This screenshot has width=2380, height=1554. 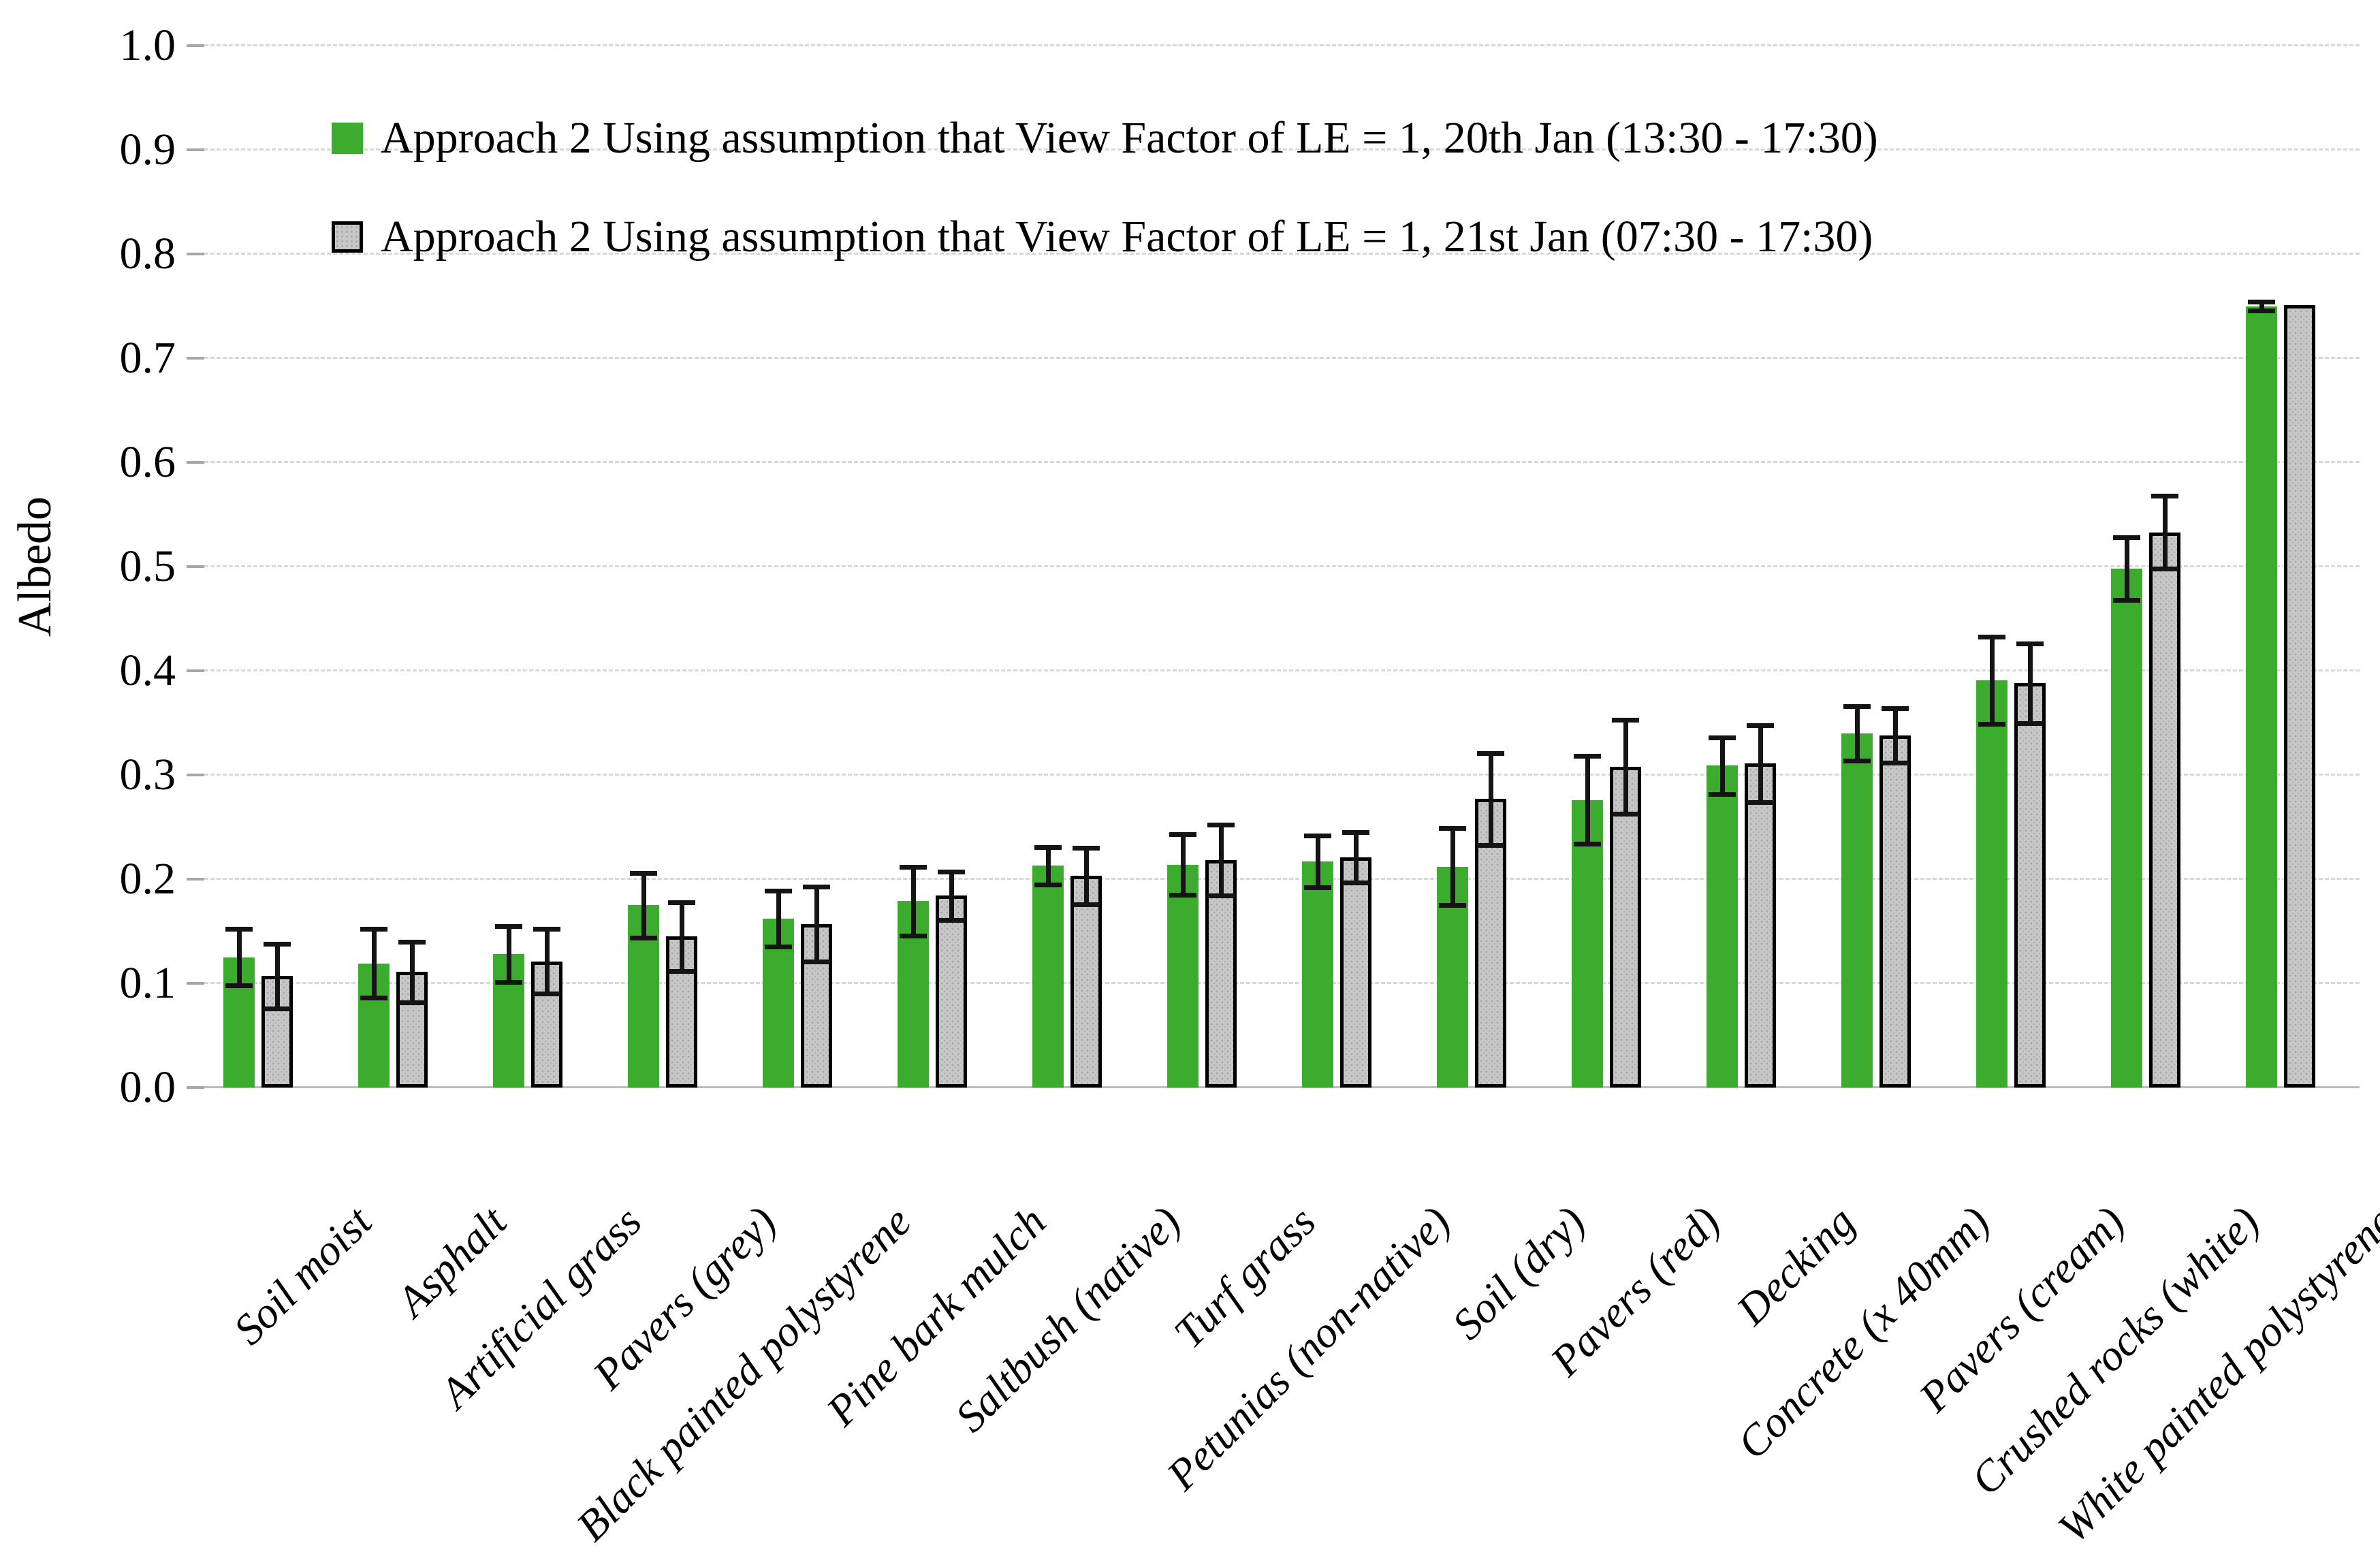 I want to click on bar-s2-petunias-non-native, so click(x=1355, y=972).